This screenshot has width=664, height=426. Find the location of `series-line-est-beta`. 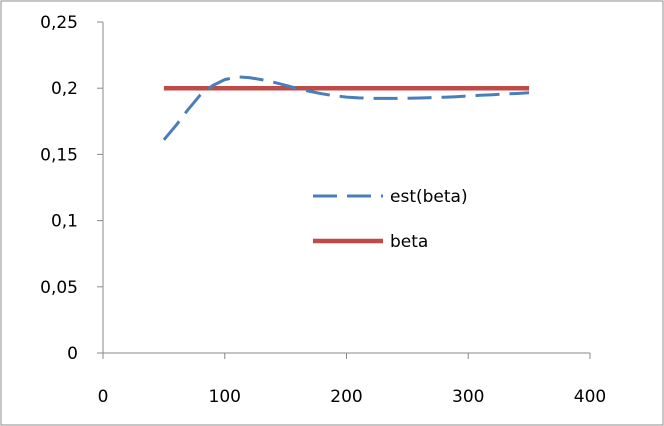

series-line-est-beta is located at coordinates (346, 108).